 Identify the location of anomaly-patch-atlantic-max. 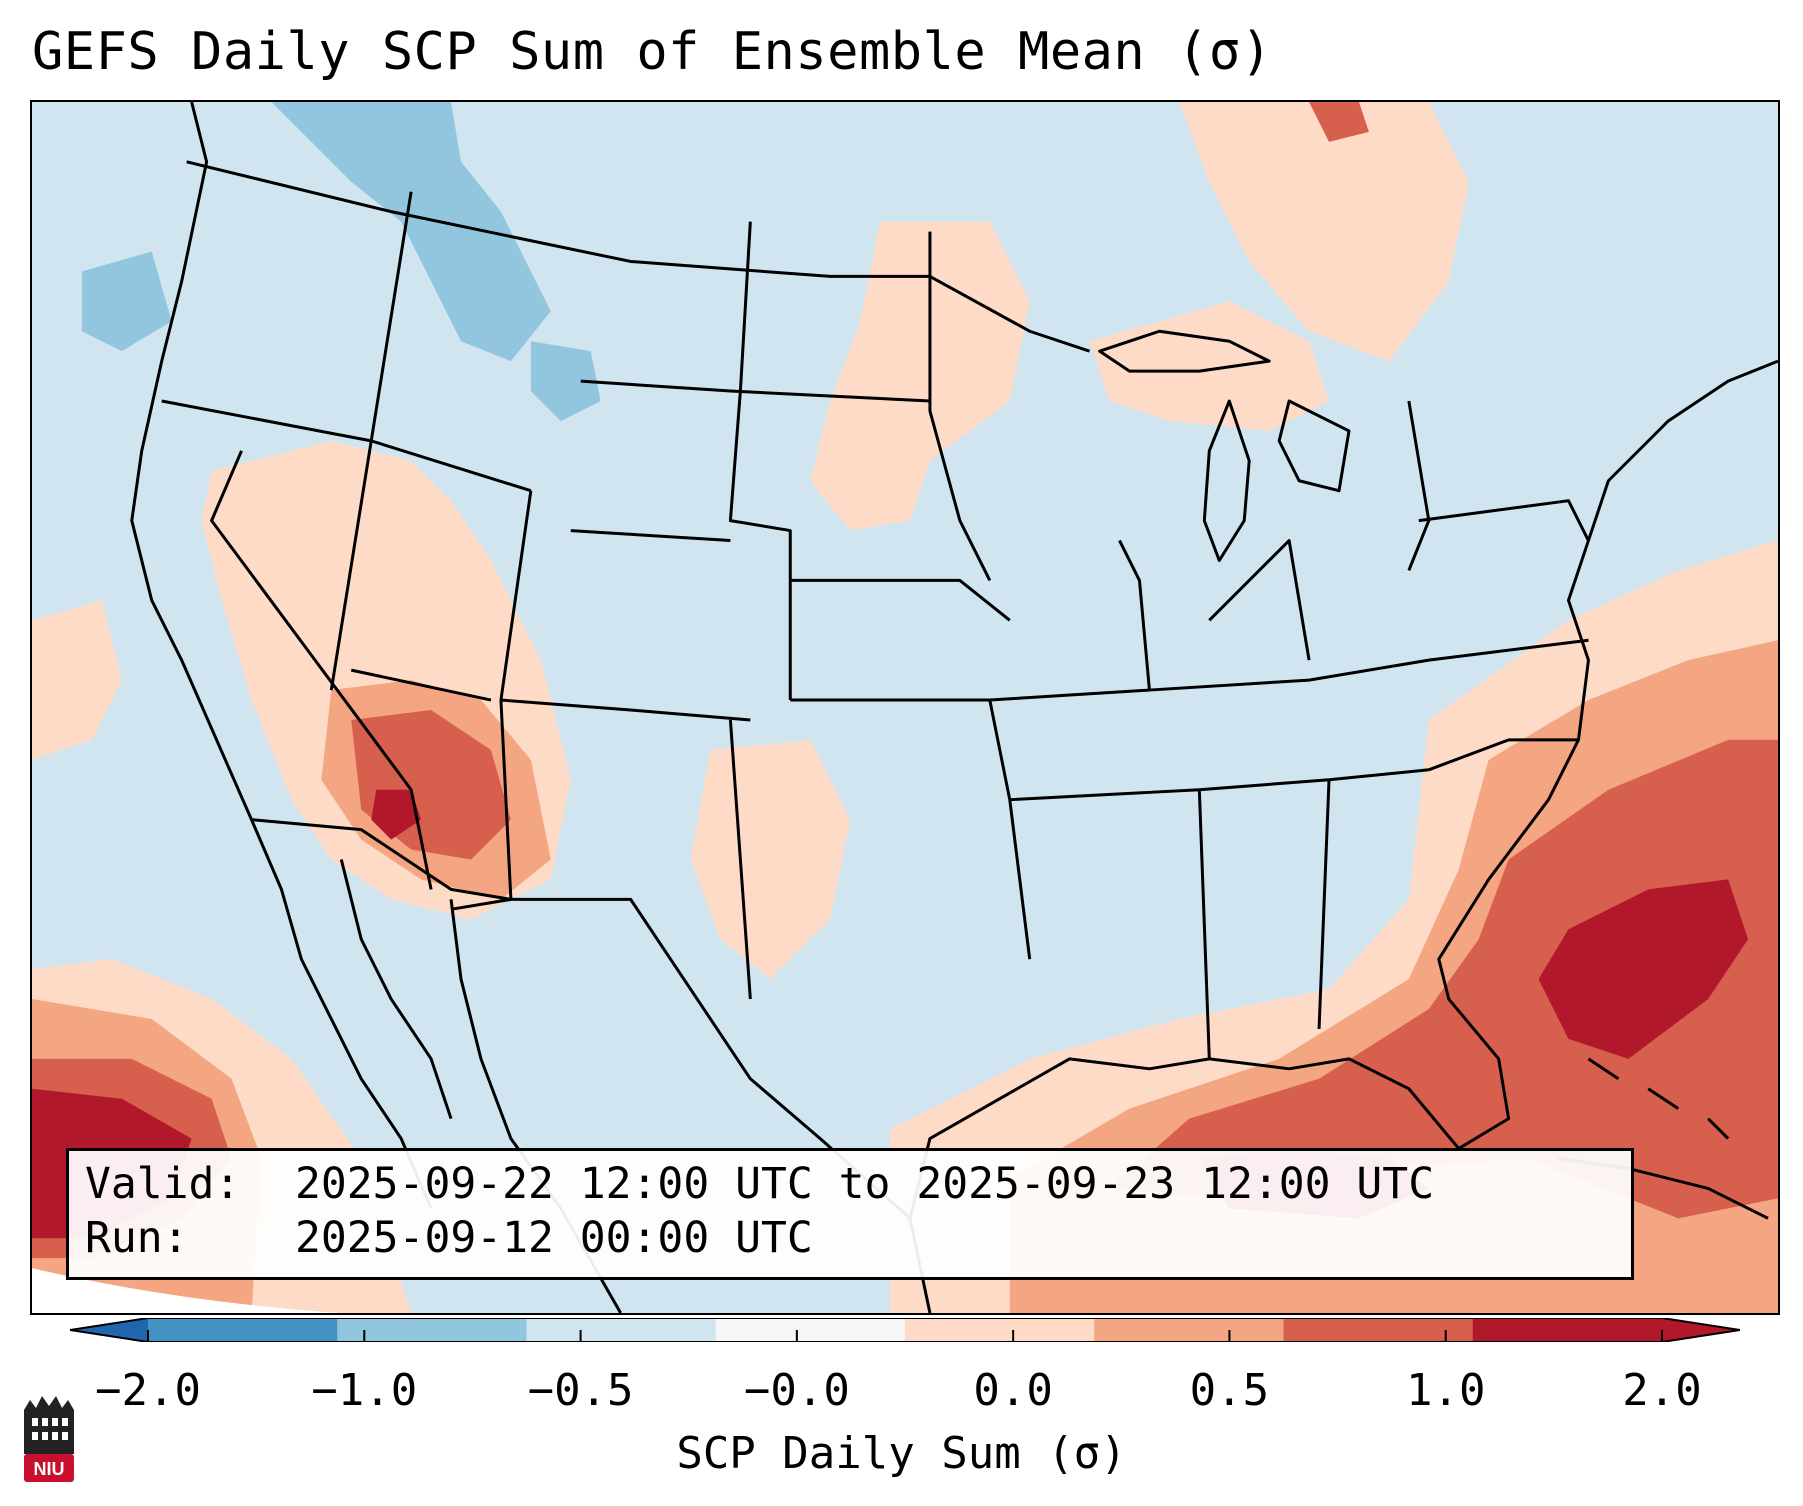
(1643, 969).